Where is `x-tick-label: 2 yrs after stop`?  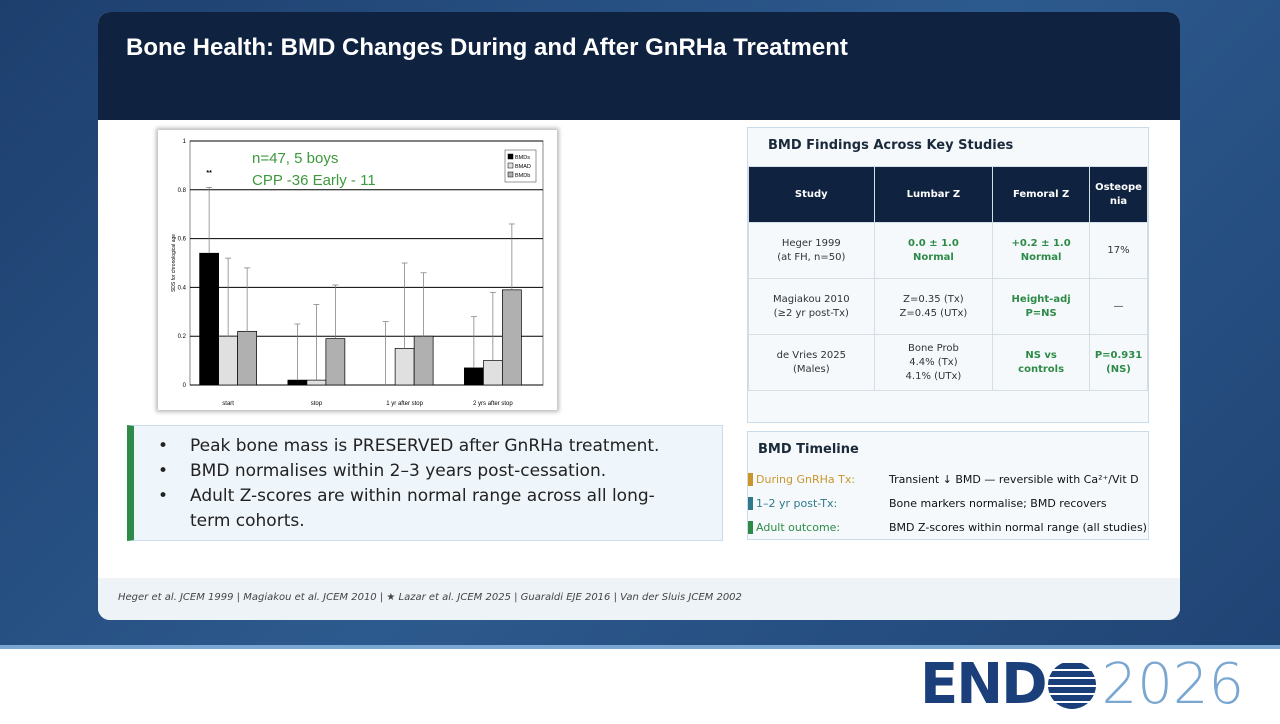 x-tick-label: 2 yrs after stop is located at coordinates (493, 404).